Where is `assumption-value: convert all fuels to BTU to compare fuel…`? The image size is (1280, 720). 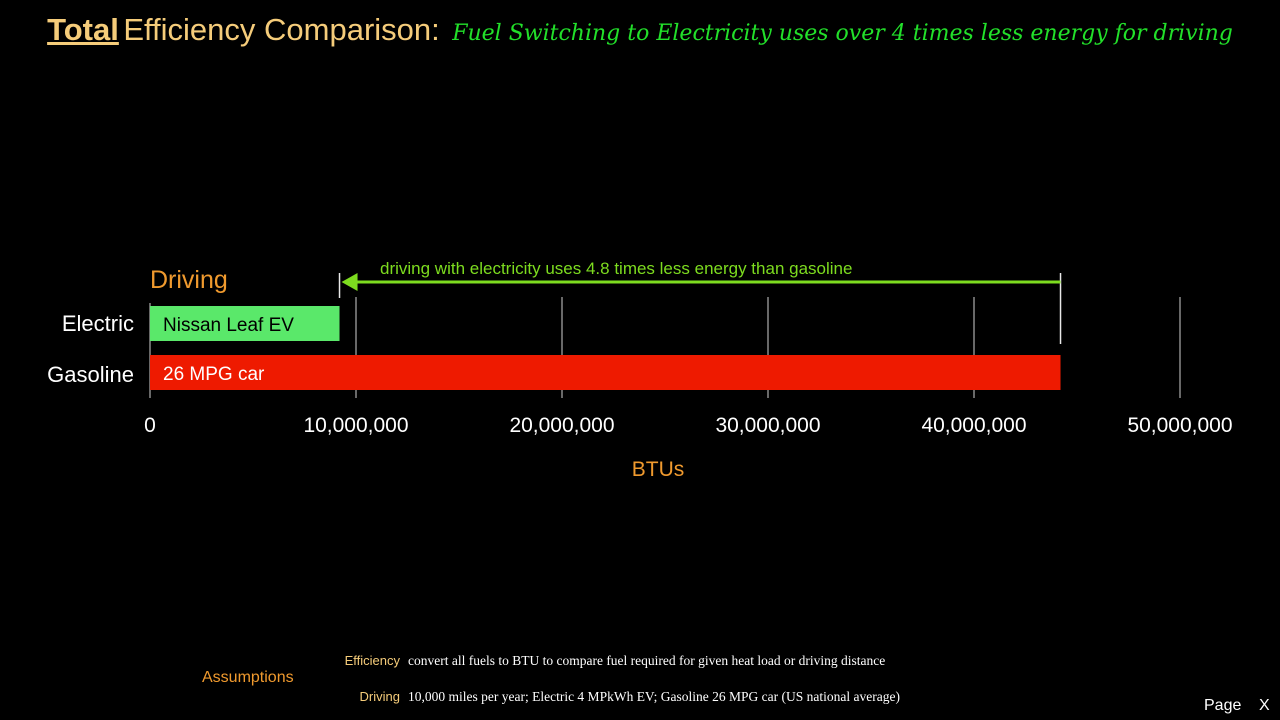
assumption-value: convert all fuels to BTU to compare fuel… is located at coordinates (647, 660).